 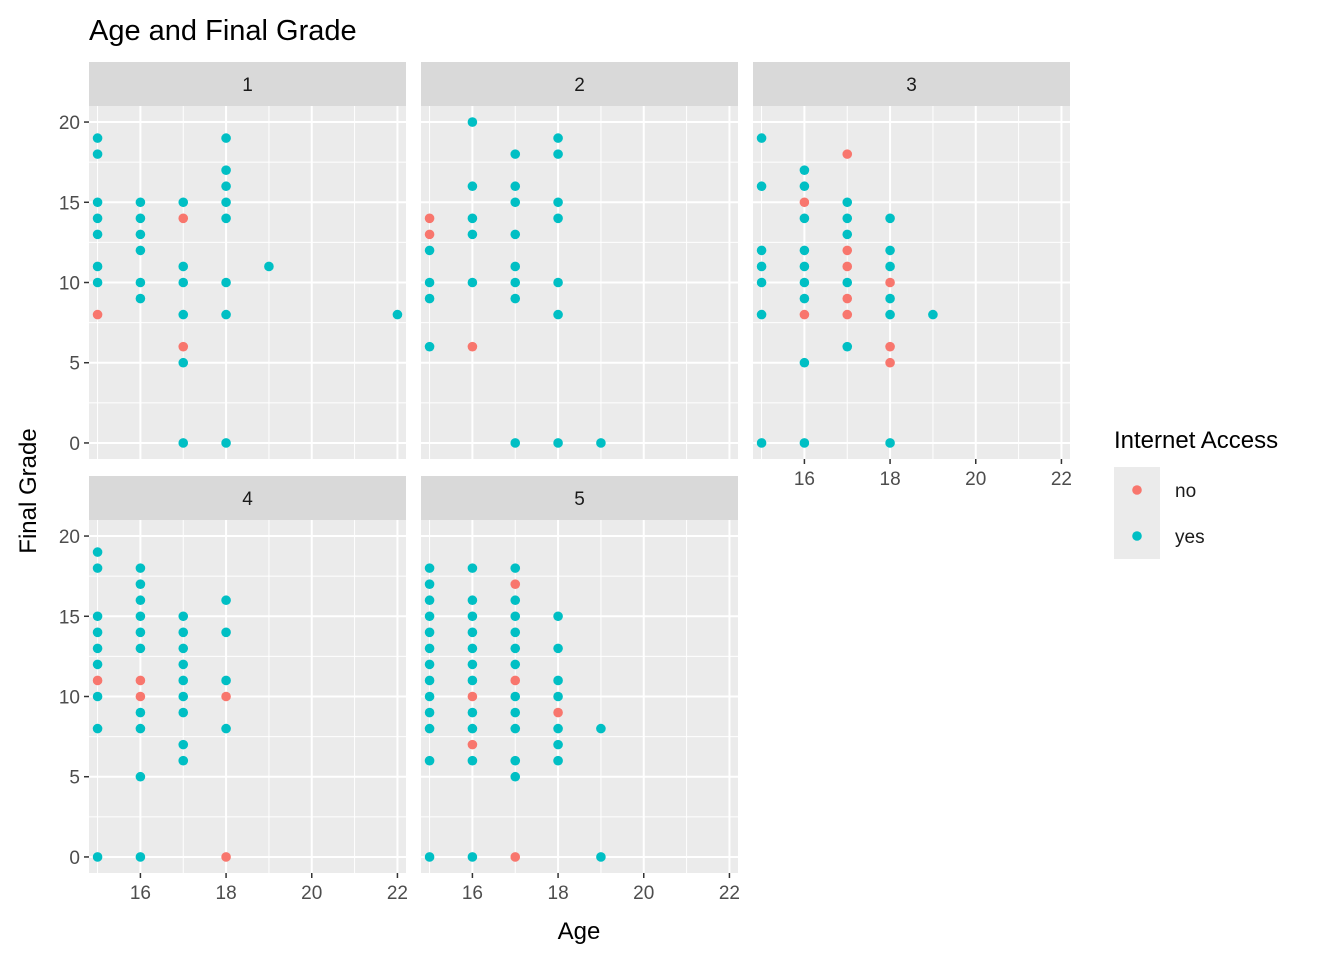 What do you see at coordinates (28, 490) in the screenshot?
I see `y-axis-title: Final Grade` at bounding box center [28, 490].